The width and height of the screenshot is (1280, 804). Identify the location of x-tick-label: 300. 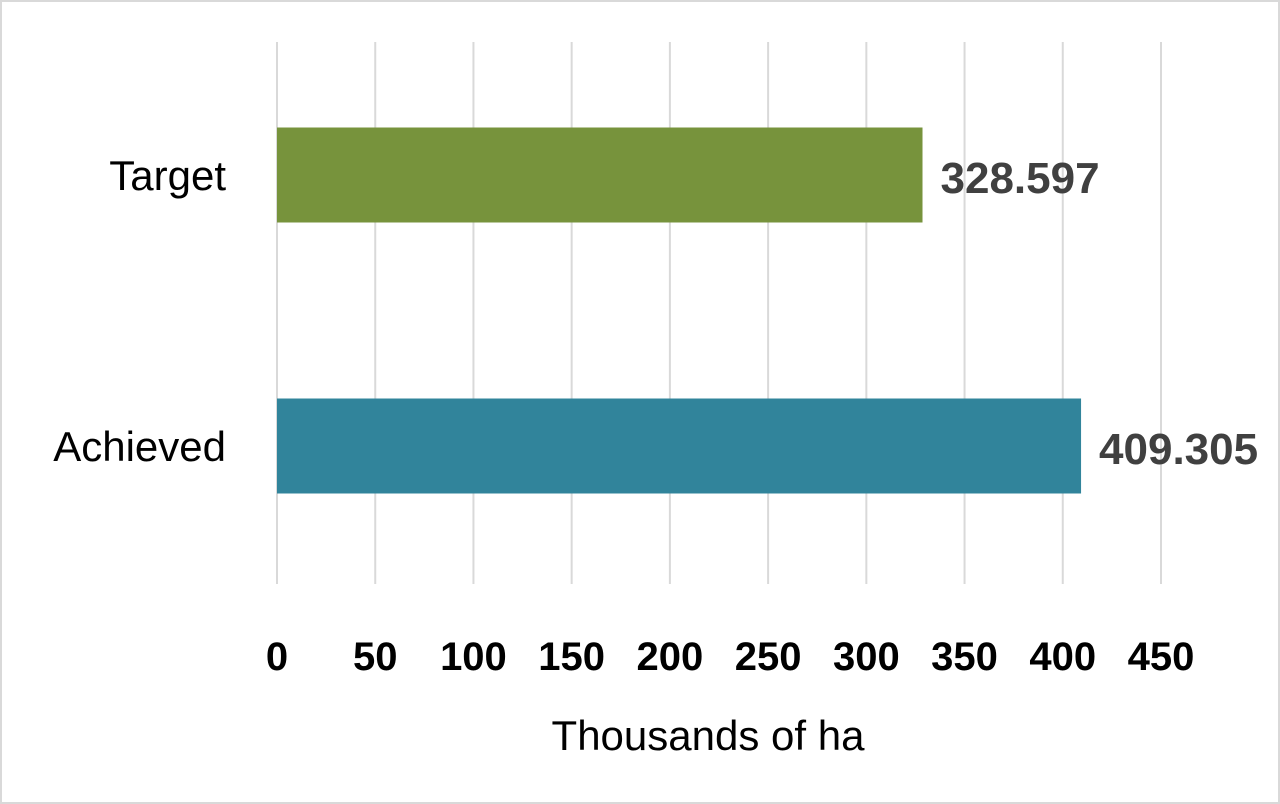
(866, 657).